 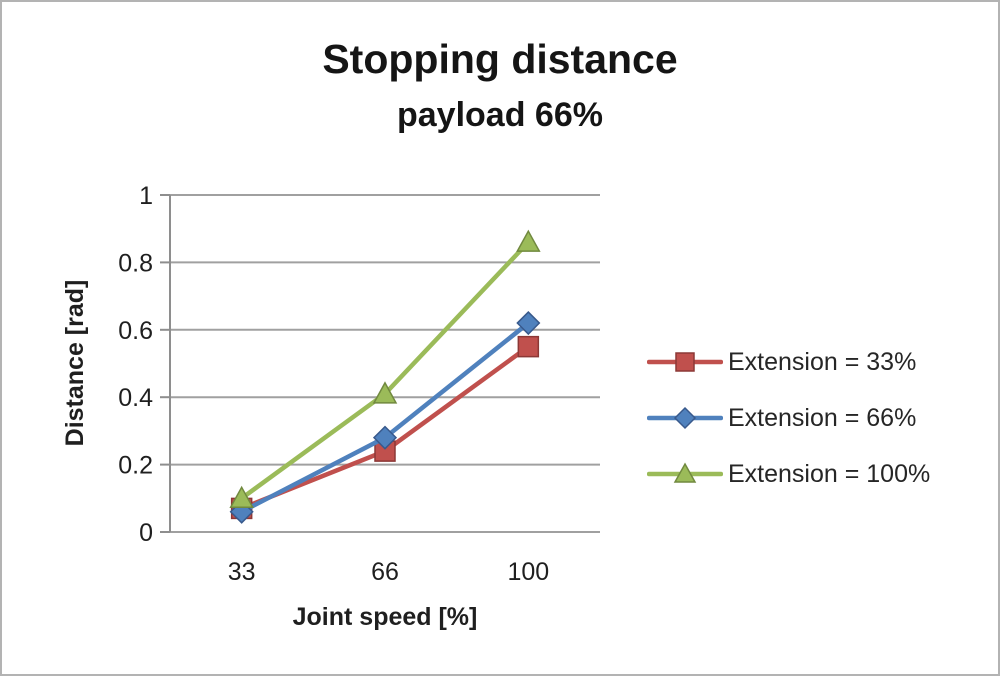 What do you see at coordinates (500, 115) in the screenshot?
I see `chart-subtitle: payload 66%` at bounding box center [500, 115].